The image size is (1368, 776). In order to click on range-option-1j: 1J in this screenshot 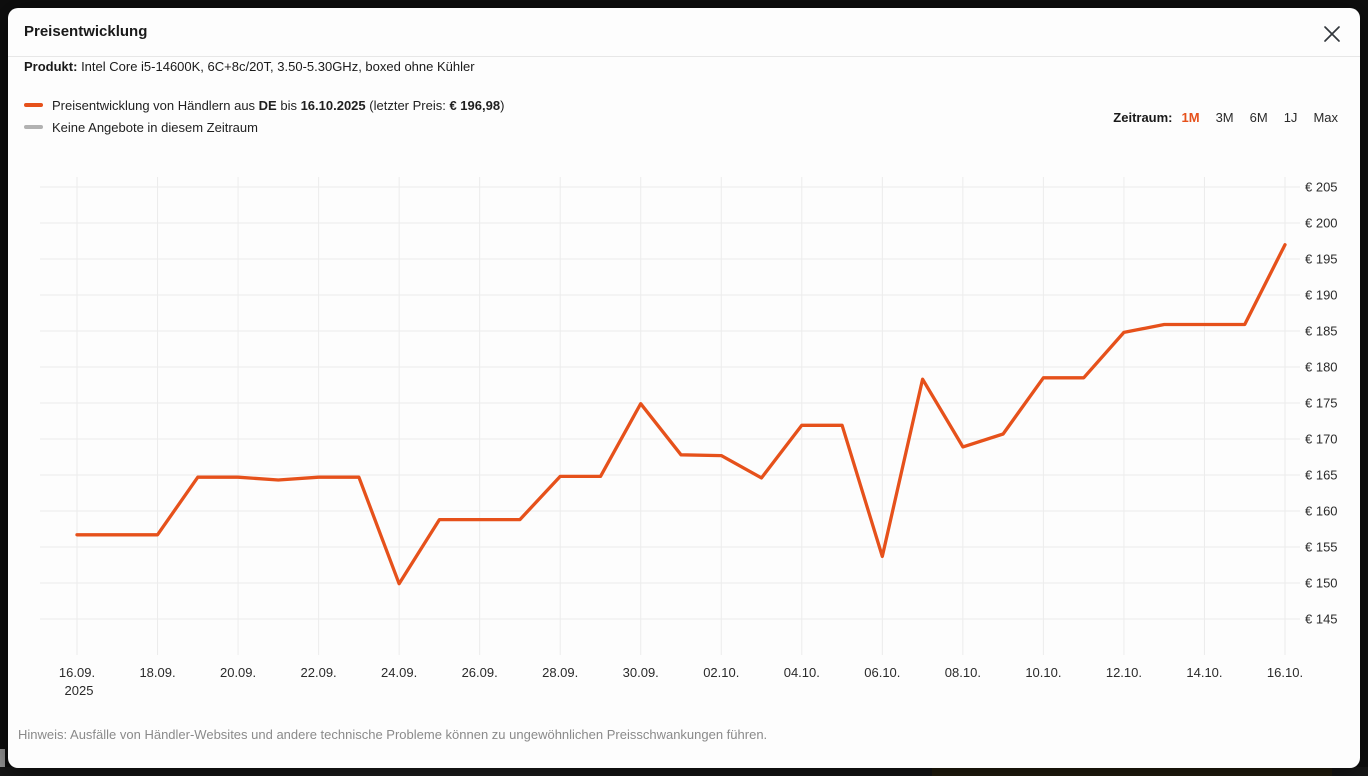, I will do `click(1290, 117)`.